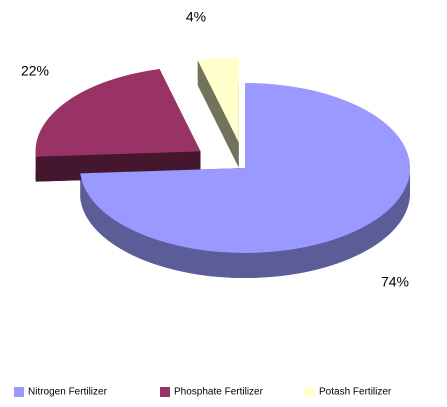 This screenshot has width=447, height=407. I want to click on legend-label: Phosphate Fertilizer, so click(219, 392).